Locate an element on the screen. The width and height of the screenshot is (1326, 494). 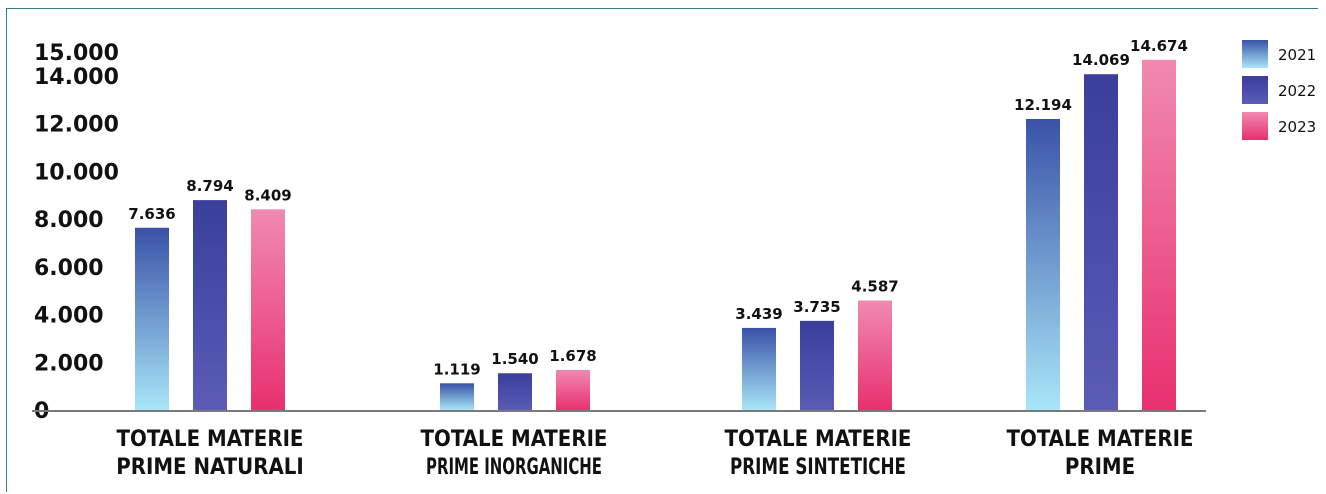
y-tick-label: 14.000 is located at coordinates (76, 77).